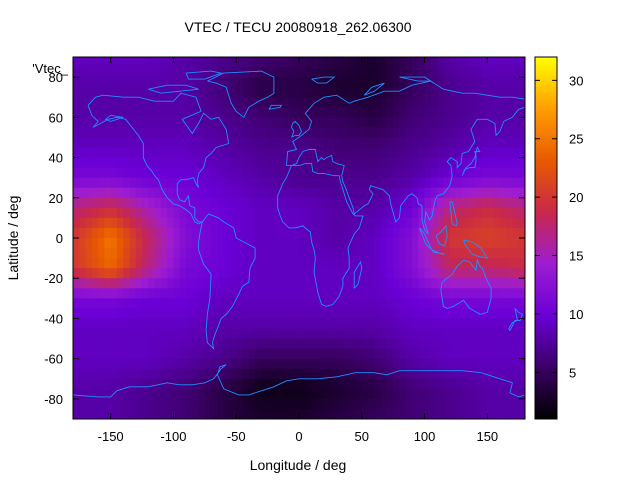  What do you see at coordinates (53, 318) in the screenshot?
I see `y-tick-label: -40` at bounding box center [53, 318].